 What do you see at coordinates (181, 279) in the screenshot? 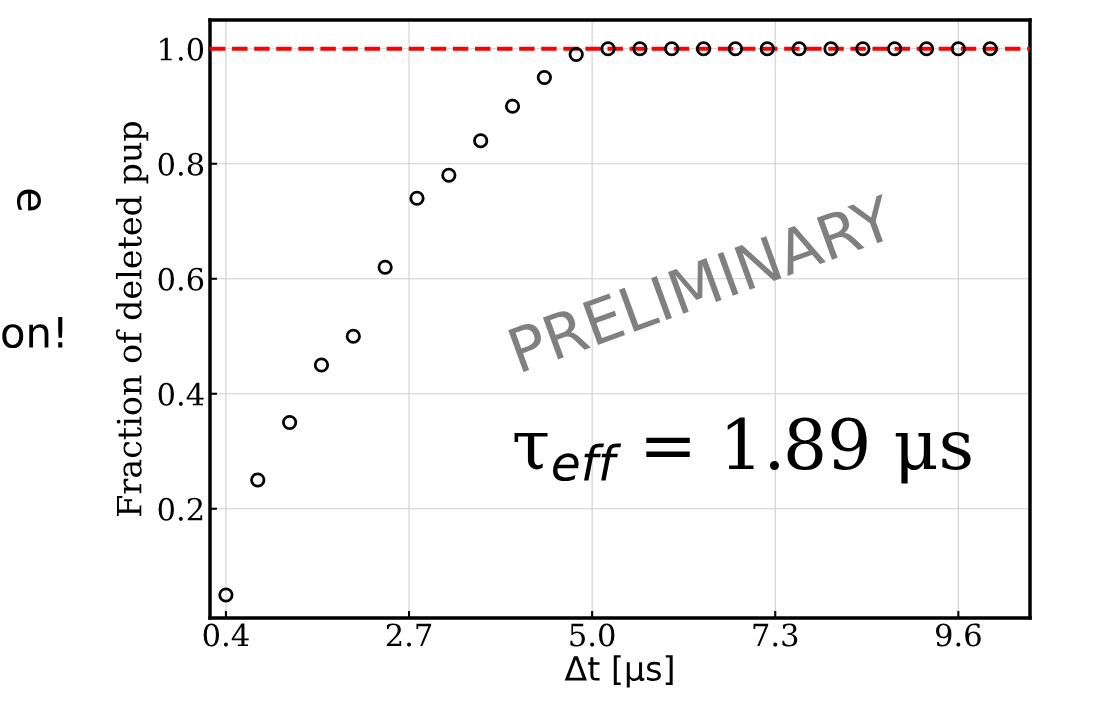
I see `y-tick-label: 0.6` at bounding box center [181, 279].